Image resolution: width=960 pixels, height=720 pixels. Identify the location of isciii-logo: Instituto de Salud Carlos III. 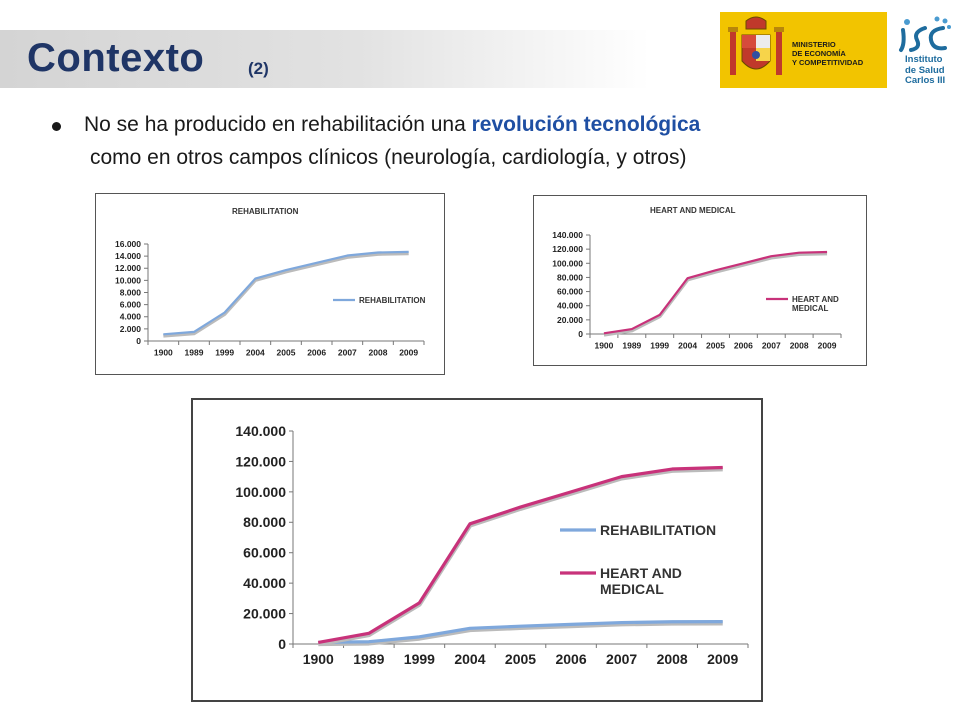
(924, 52).